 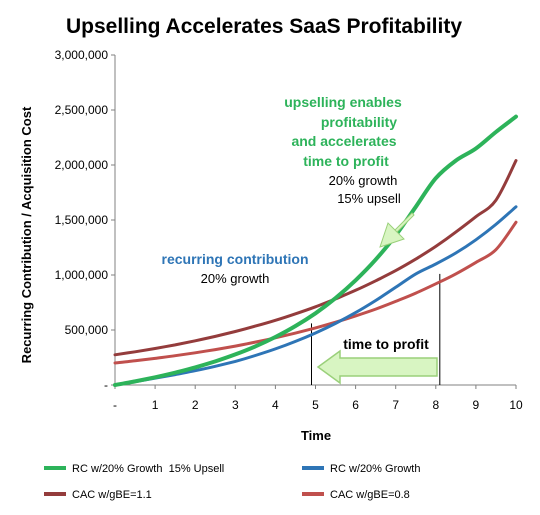 What do you see at coordinates (476, 405) in the screenshot?
I see `x-tick-label: 9` at bounding box center [476, 405].